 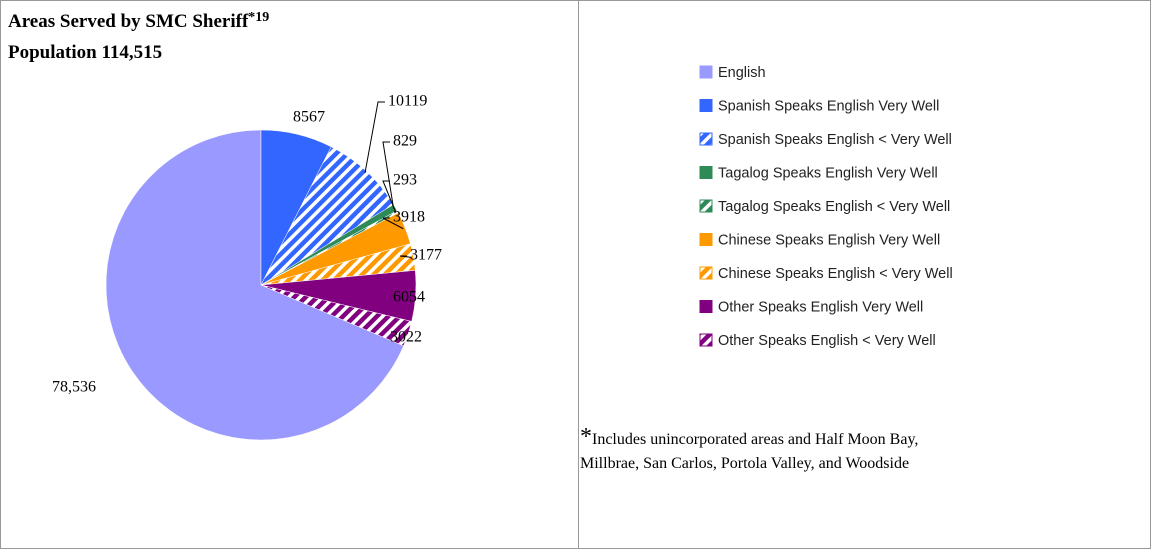 I want to click on data-label: 6054, so click(x=409, y=297).